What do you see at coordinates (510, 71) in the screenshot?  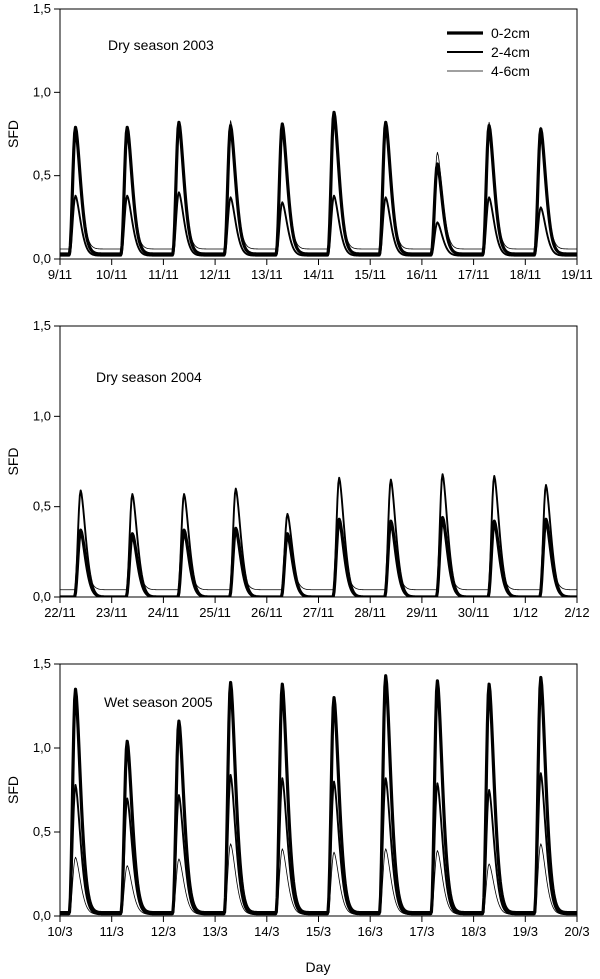 I see `legend-label: 4-6cm` at bounding box center [510, 71].